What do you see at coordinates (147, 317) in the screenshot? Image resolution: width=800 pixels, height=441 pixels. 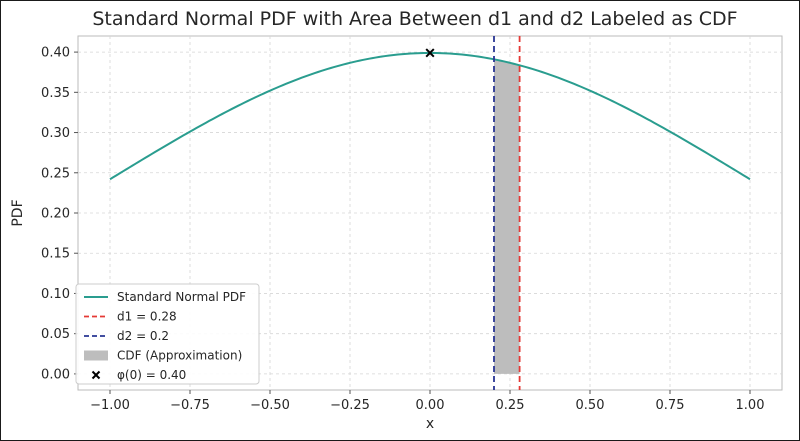 I see `legend-label: d1 = 0.28` at bounding box center [147, 317].